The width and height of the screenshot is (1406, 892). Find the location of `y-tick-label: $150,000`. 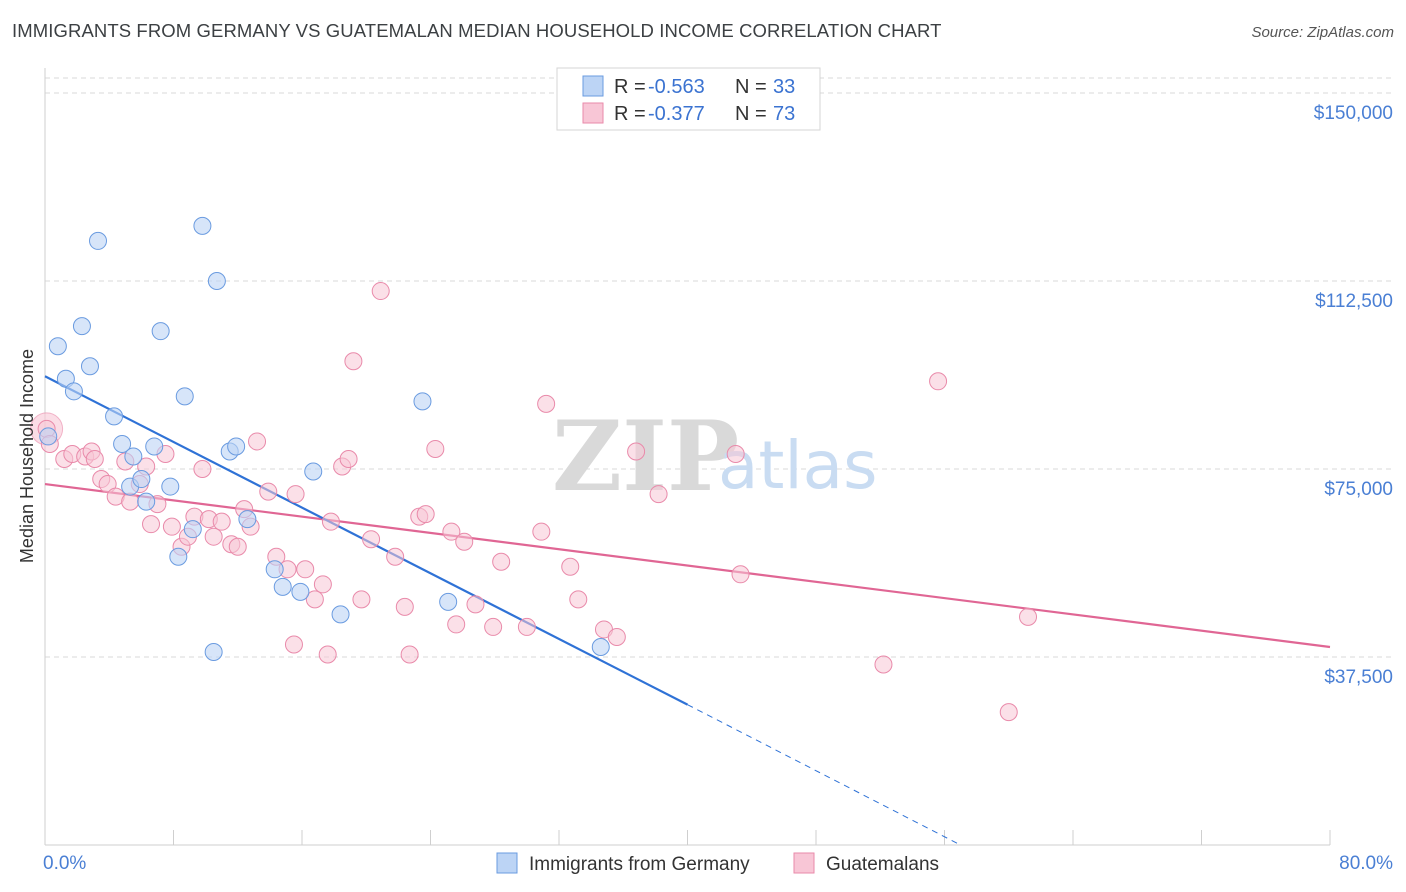

y-tick-label: $150,000 is located at coordinates (1353, 113).